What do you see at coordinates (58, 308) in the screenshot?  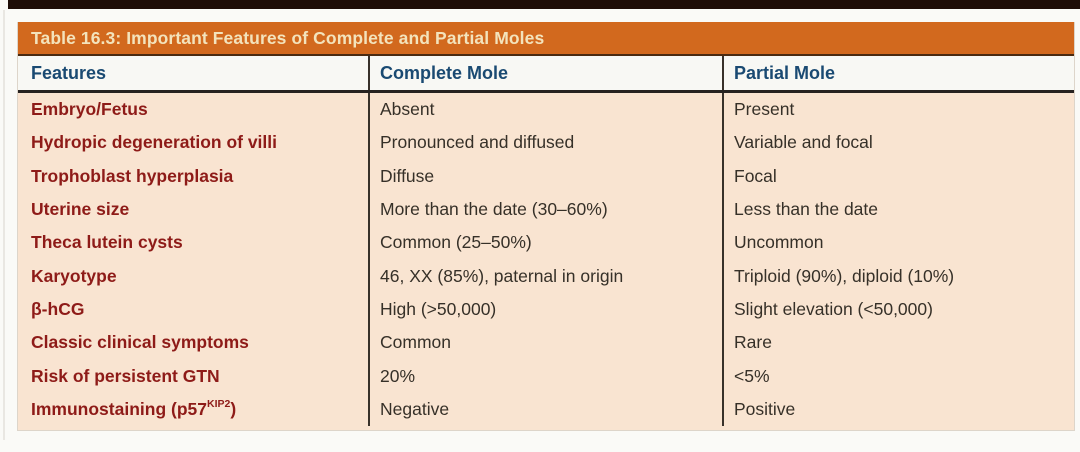 I see `feature-label: β-hCG` at bounding box center [58, 308].